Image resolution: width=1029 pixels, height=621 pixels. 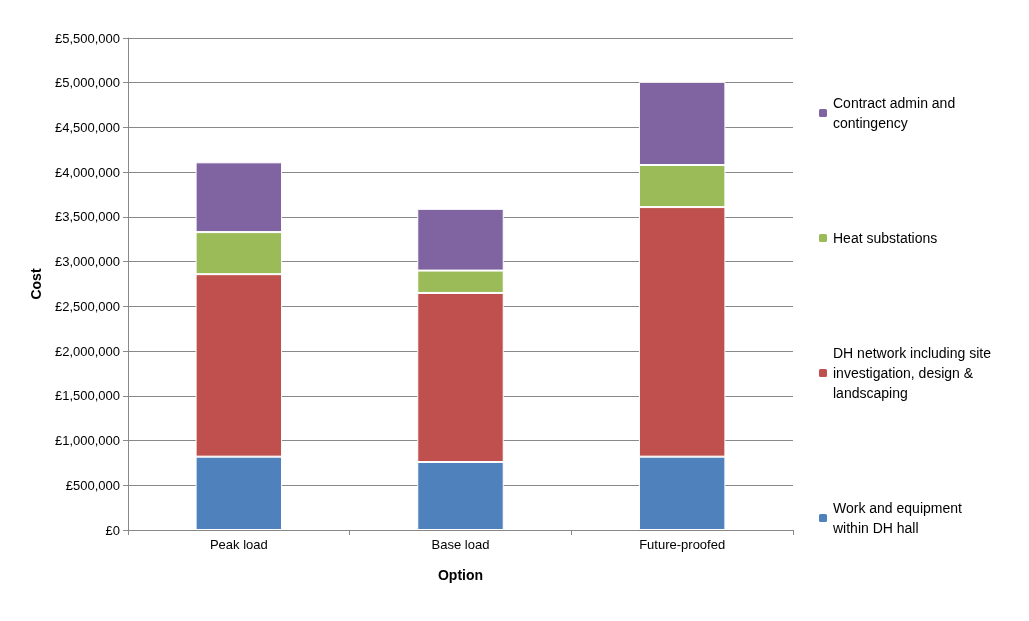 I want to click on legend-label: Heat substations, so click(x=885, y=238).